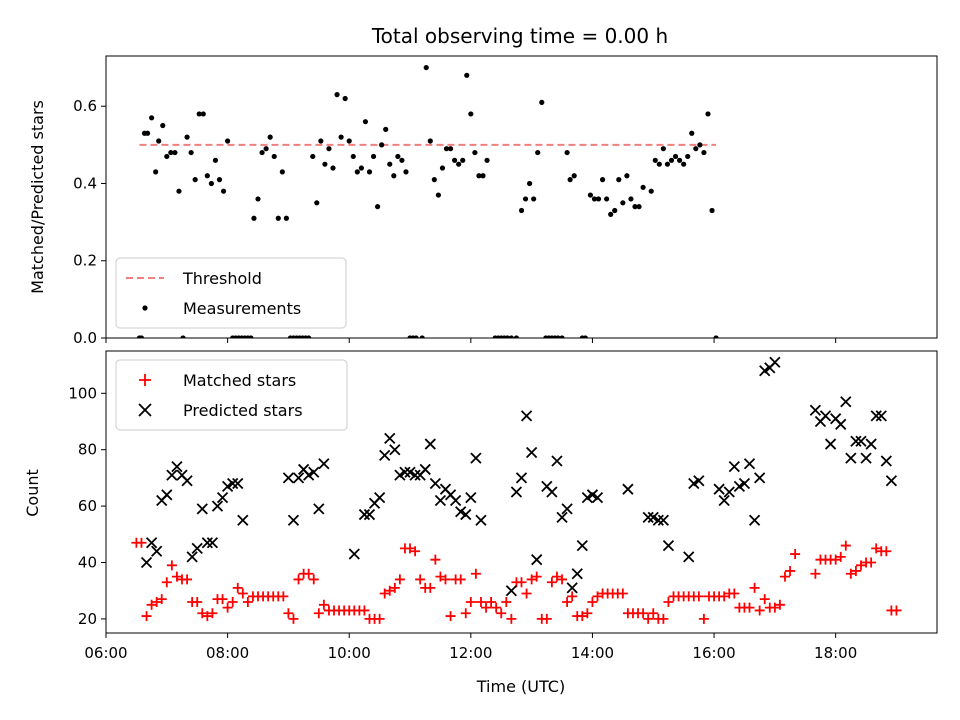 The height and width of the screenshot is (720, 960). I want to click on y-tick-label: 20, so click(87, 619).